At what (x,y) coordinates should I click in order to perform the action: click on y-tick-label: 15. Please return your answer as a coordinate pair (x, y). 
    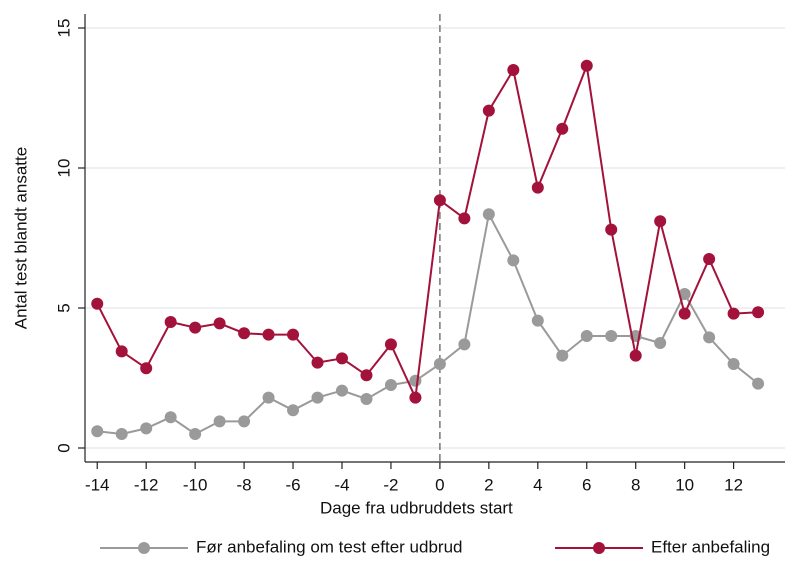
    Looking at the image, I should click on (63, 28).